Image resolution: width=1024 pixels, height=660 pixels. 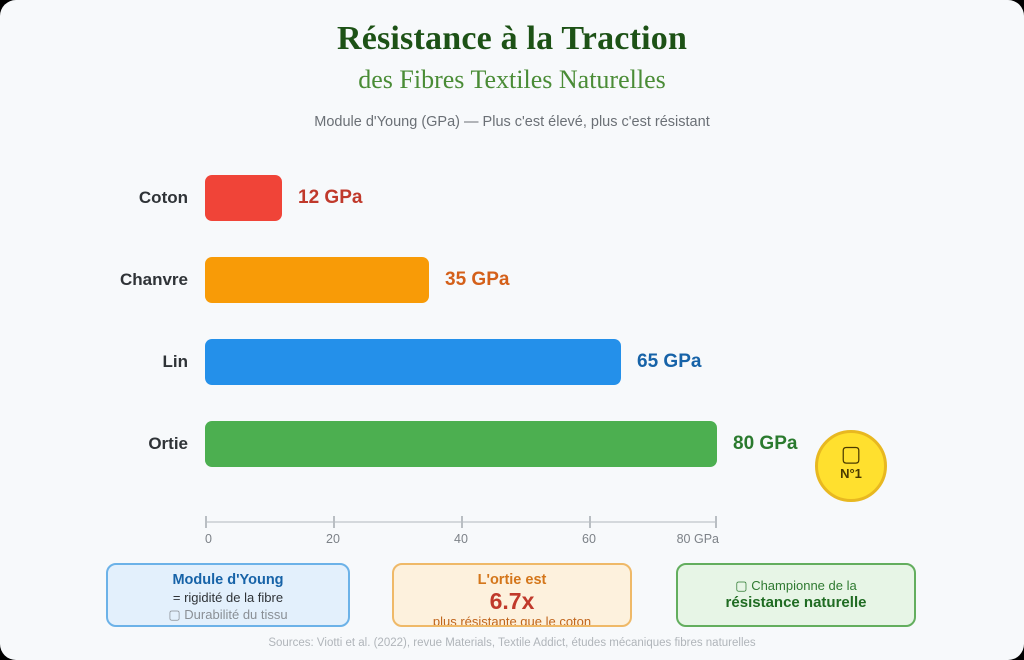 What do you see at coordinates (333, 539) in the screenshot?
I see `axis-tick-label: 20` at bounding box center [333, 539].